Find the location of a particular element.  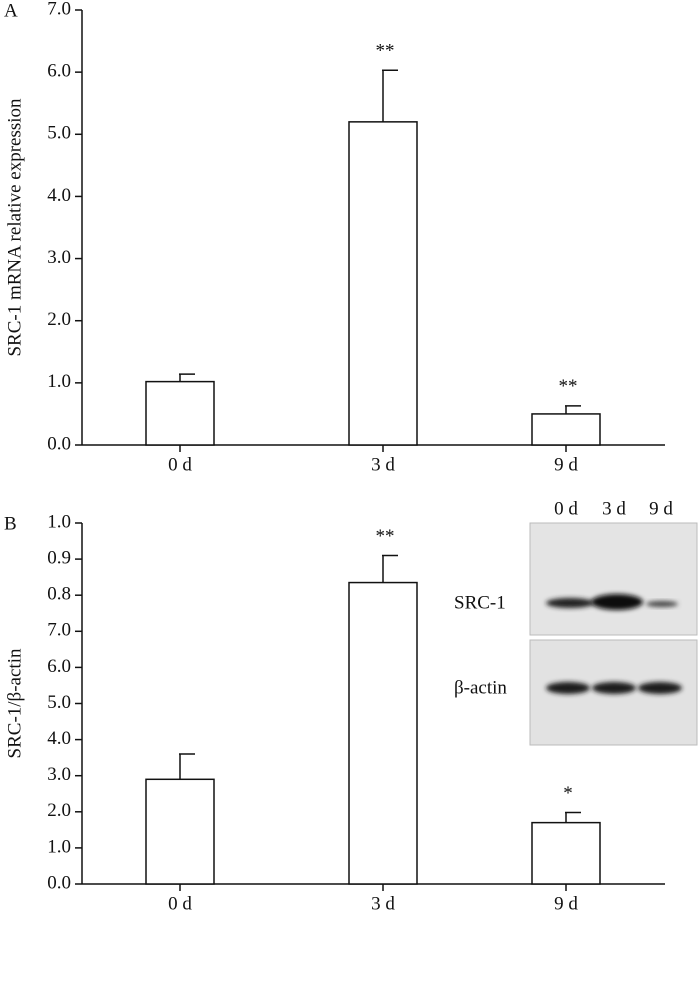

y-tick-label: 0.9 is located at coordinates (59, 557).